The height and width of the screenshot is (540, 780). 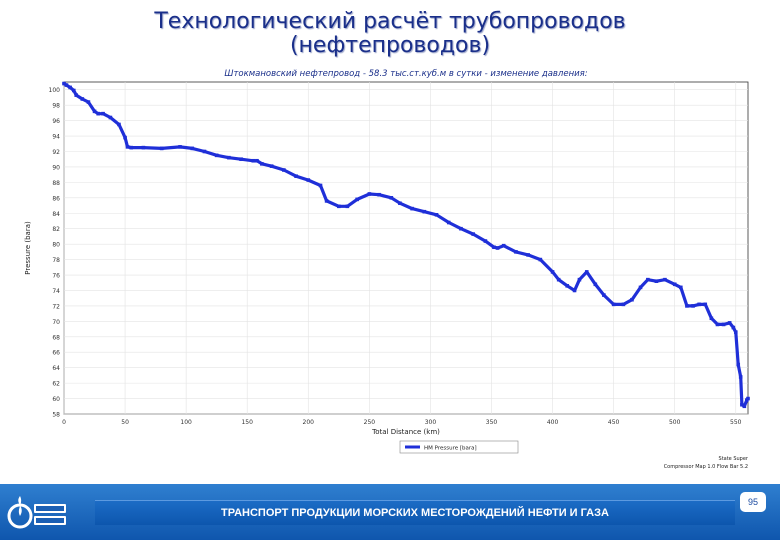 I want to click on y-tick-label: 90, so click(x=56, y=167).